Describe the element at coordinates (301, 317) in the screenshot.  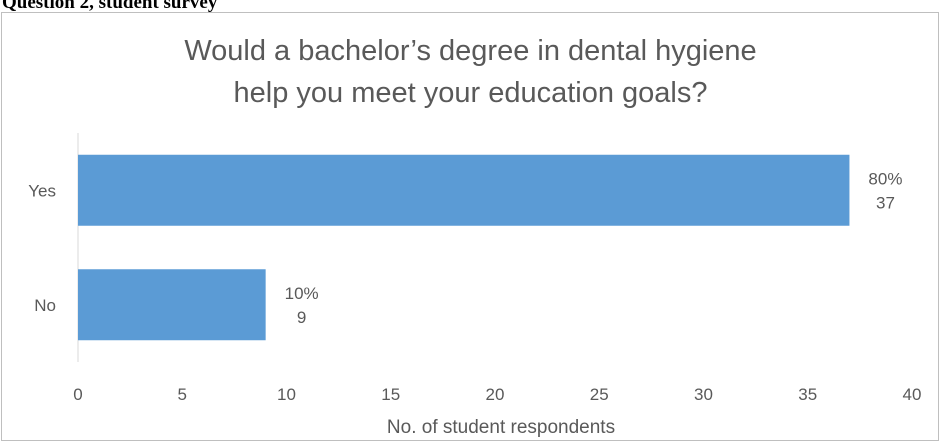
I see `data-label-count-no: 9` at that location.